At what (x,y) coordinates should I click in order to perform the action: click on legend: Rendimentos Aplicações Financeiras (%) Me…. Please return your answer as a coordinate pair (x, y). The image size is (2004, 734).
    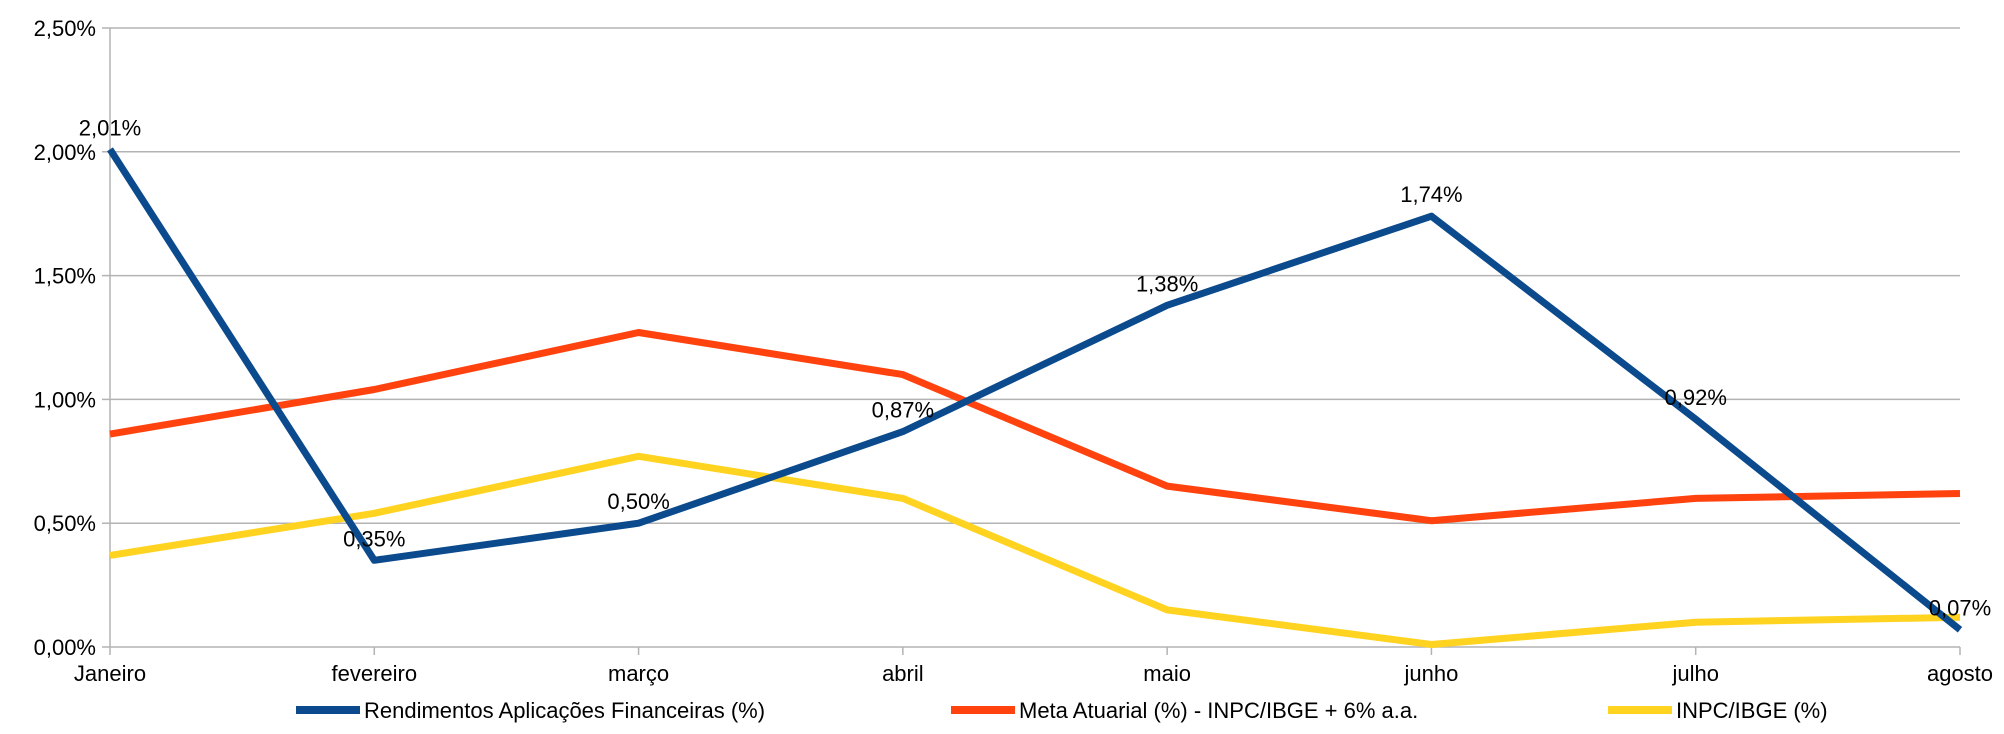
    Looking at the image, I should click on (1062, 710).